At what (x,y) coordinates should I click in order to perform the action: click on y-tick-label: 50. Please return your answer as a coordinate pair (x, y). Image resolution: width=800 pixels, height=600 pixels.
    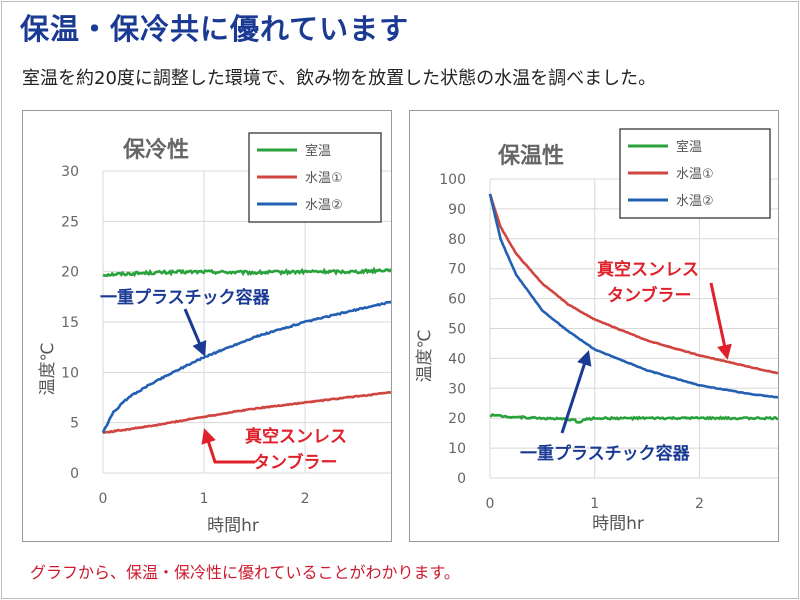
    Looking at the image, I should click on (457, 330).